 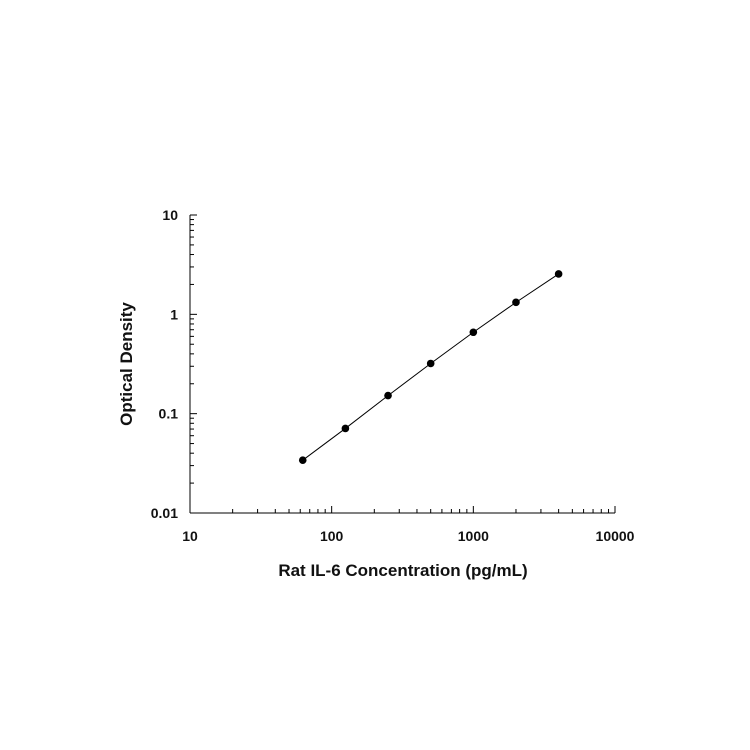 What do you see at coordinates (164, 513) in the screenshot?
I see `y-tick-label: 0.01` at bounding box center [164, 513].